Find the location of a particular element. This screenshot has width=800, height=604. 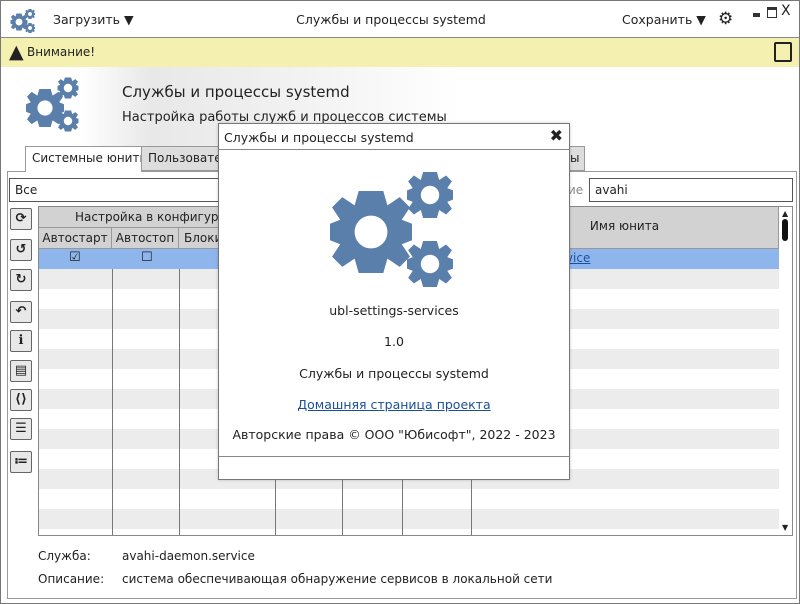

floppy-lock-icon is located at coordinates (783, 52).